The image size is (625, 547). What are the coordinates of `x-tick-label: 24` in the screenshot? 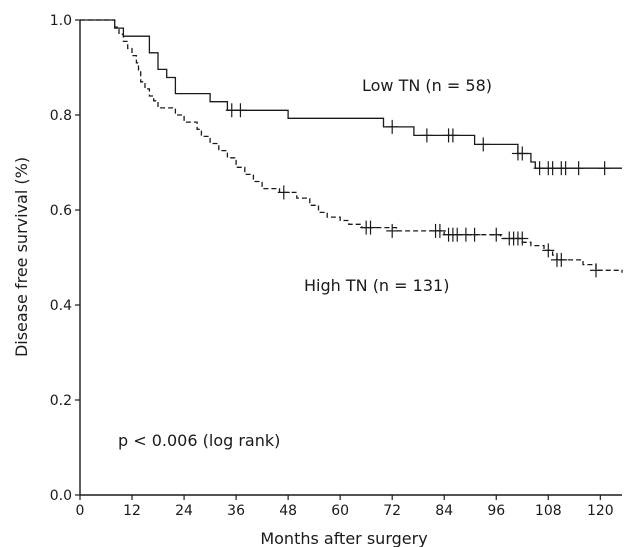 It's located at (184, 511).